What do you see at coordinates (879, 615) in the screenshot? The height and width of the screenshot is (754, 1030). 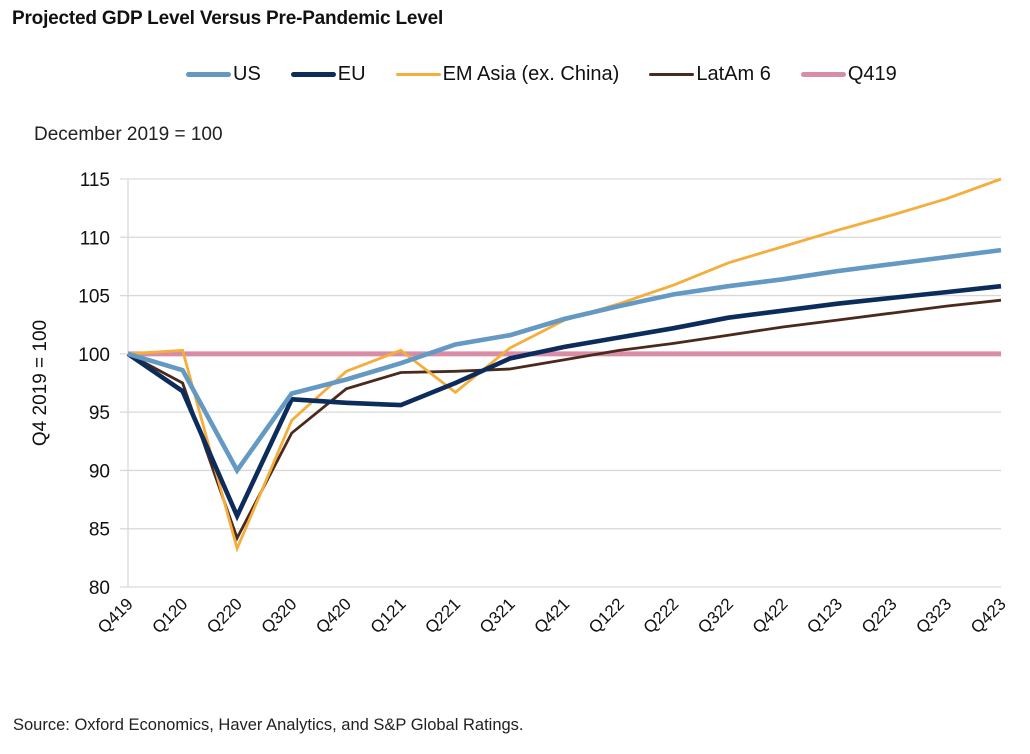 I see `x-tick-label: Q223` at bounding box center [879, 615].